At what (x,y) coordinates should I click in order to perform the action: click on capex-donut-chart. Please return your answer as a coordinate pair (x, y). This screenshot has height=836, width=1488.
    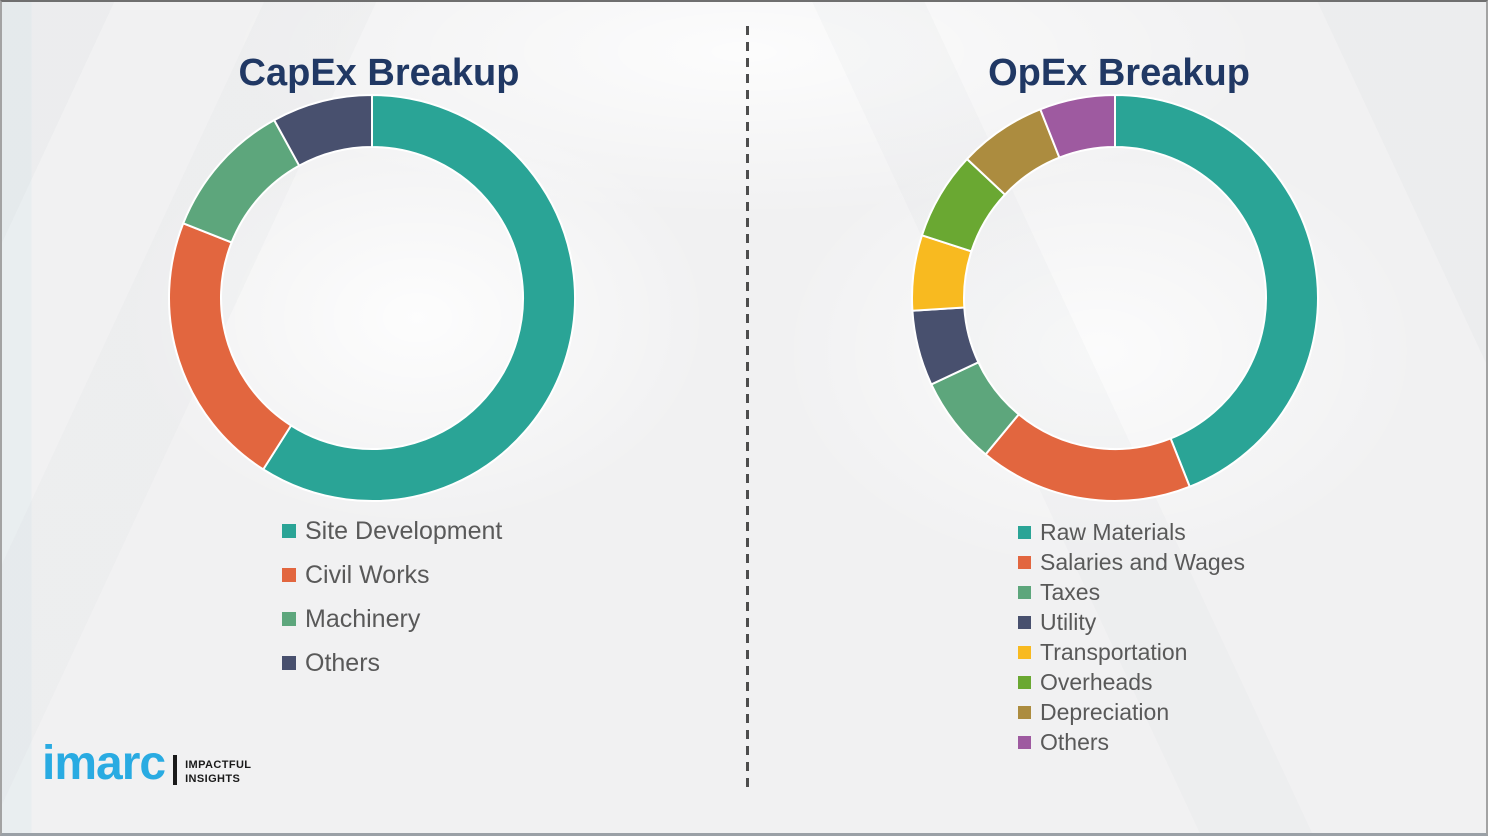
    Looking at the image, I should click on (372, 297).